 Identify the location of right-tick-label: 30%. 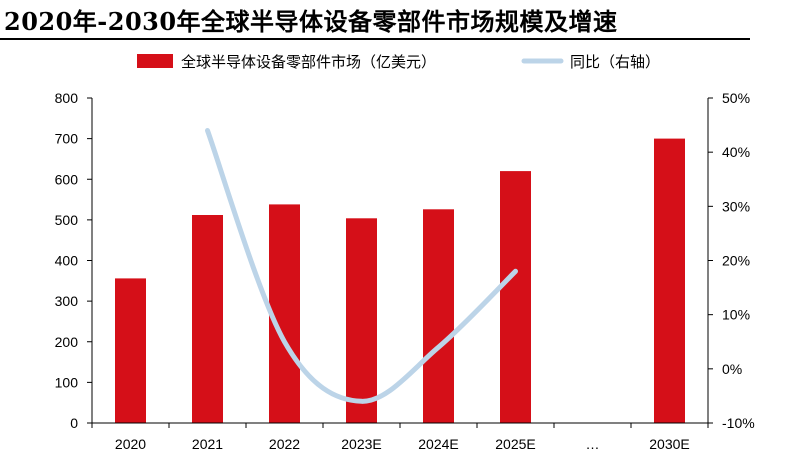
(736, 206).